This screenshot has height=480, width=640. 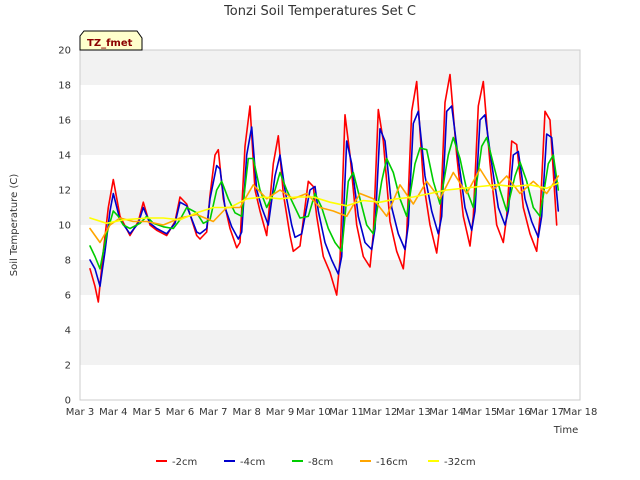 I want to click on x-axis-label: Time, so click(x=565, y=430).